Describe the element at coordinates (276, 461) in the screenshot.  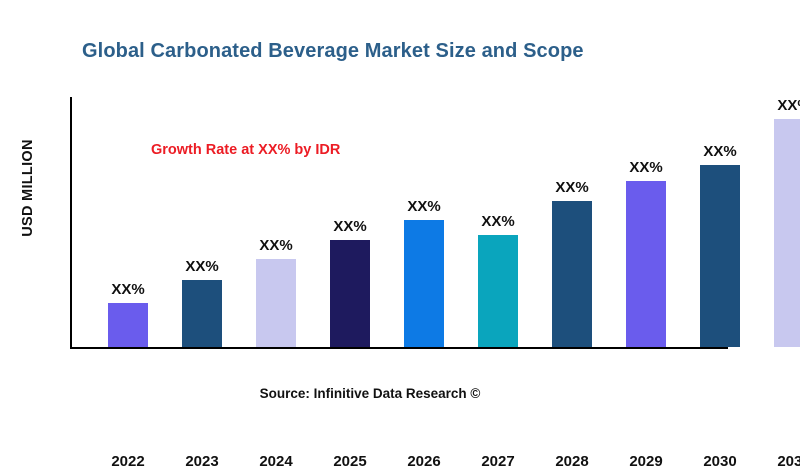
I see `x-tick-2024: 2024` at that location.